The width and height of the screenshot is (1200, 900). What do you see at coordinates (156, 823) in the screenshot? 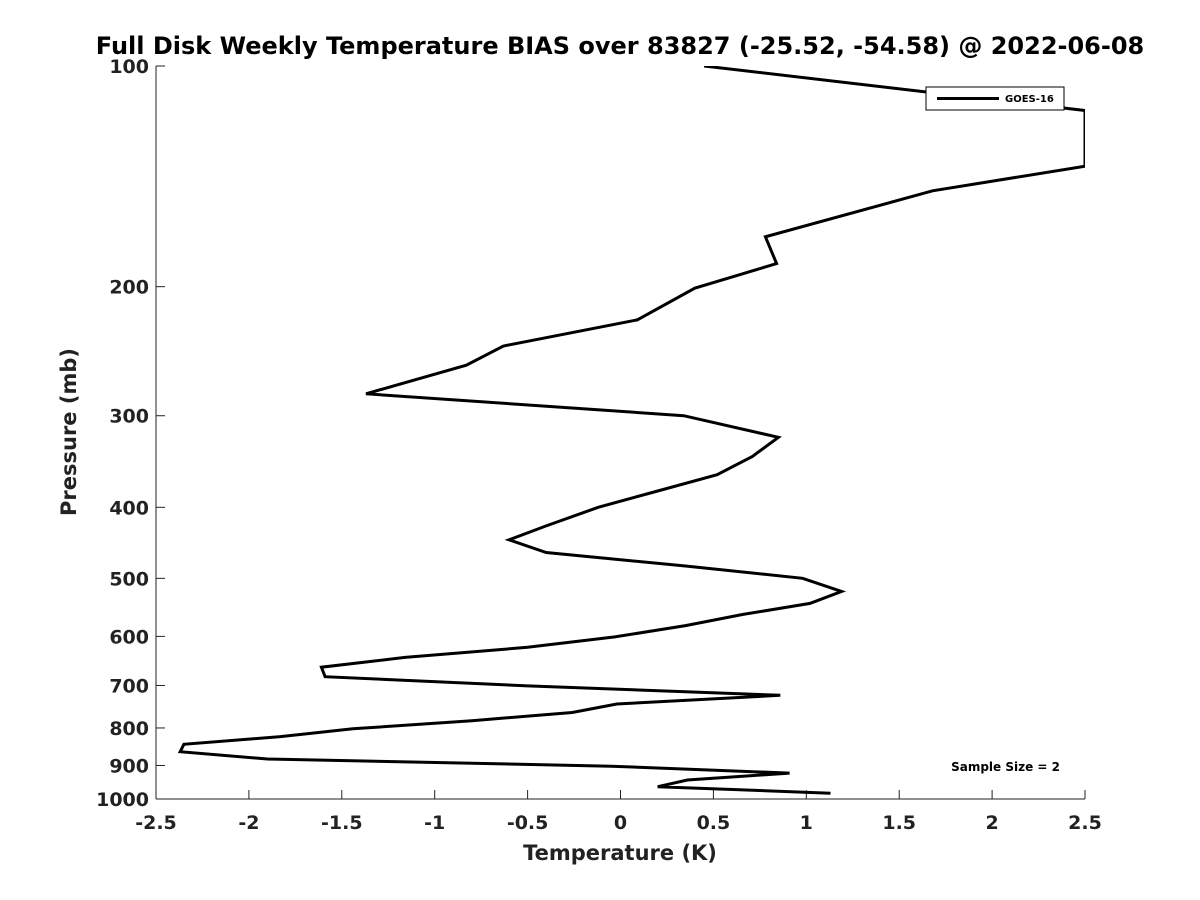
I see `x-tick-label: -2.5` at bounding box center [156, 823].